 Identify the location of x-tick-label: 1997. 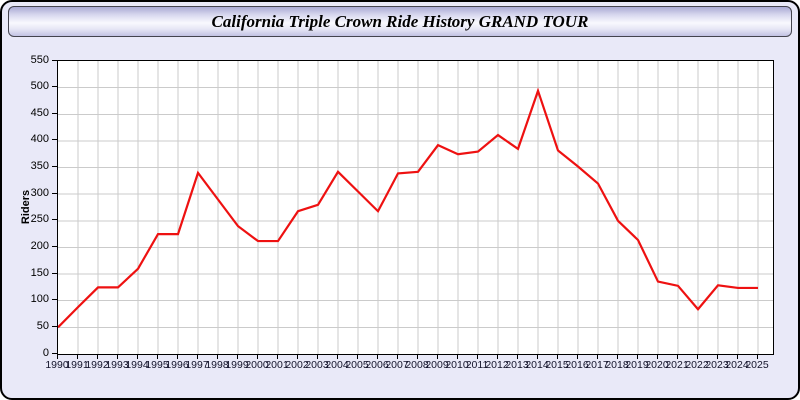
(197, 365).